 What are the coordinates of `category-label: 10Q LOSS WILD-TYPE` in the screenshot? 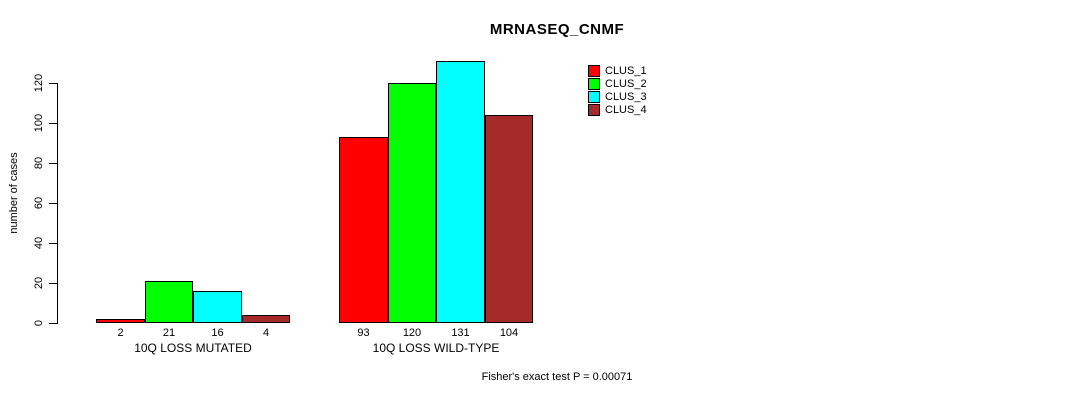 It's located at (436, 348).